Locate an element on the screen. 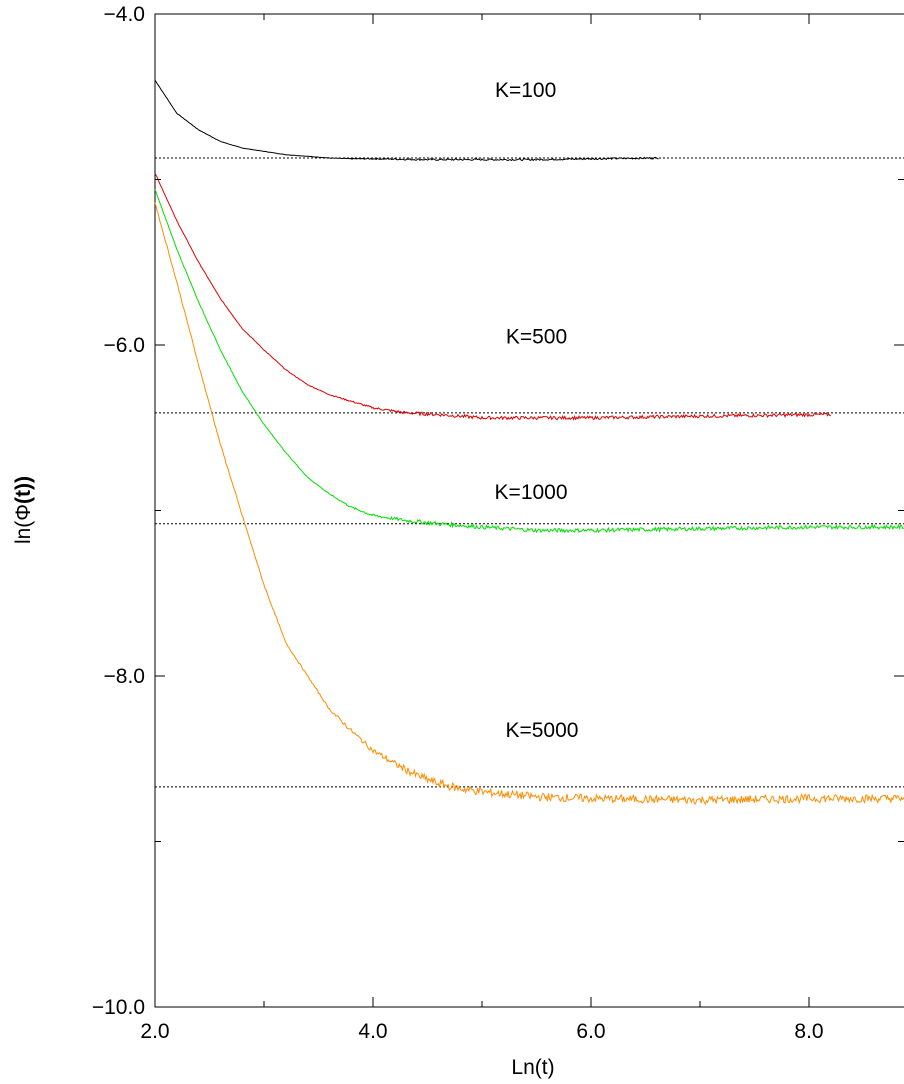 The image size is (904, 1084). y-axis-label: ln(Φ(t)) is located at coordinates (23, 510).